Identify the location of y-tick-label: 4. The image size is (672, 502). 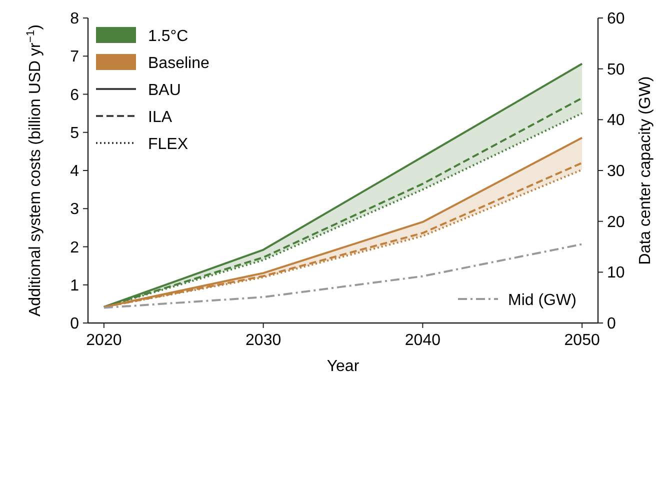
(75, 171).